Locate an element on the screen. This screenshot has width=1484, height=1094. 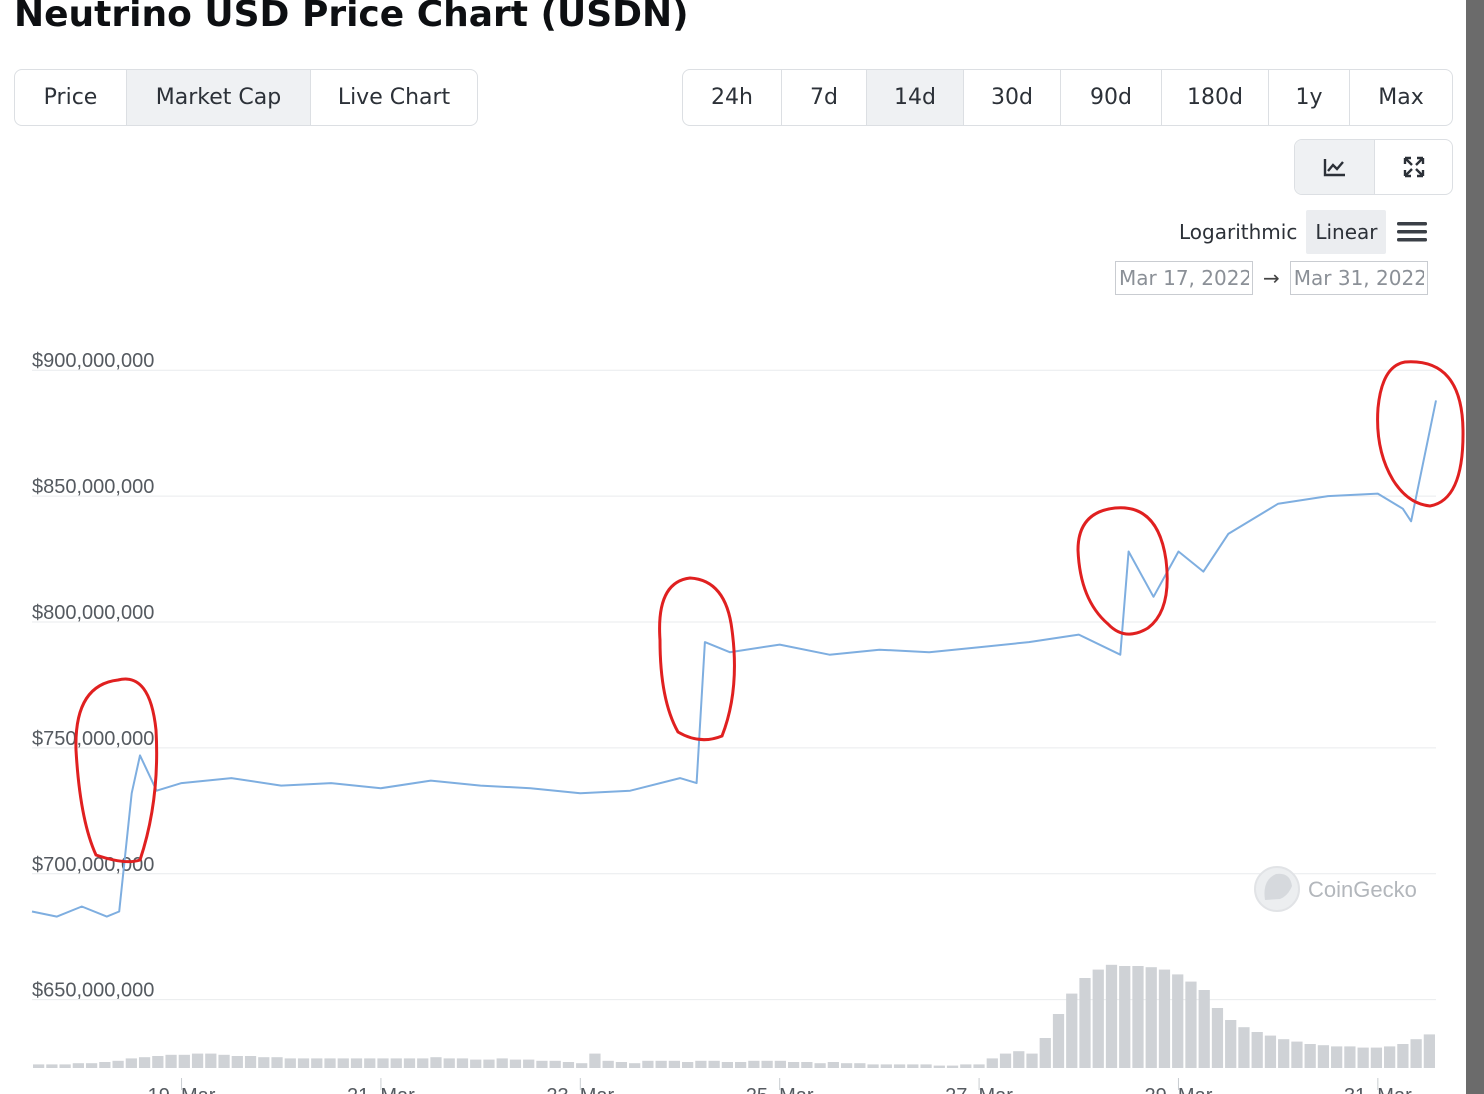
tab-price: Price is located at coordinates (71, 97).